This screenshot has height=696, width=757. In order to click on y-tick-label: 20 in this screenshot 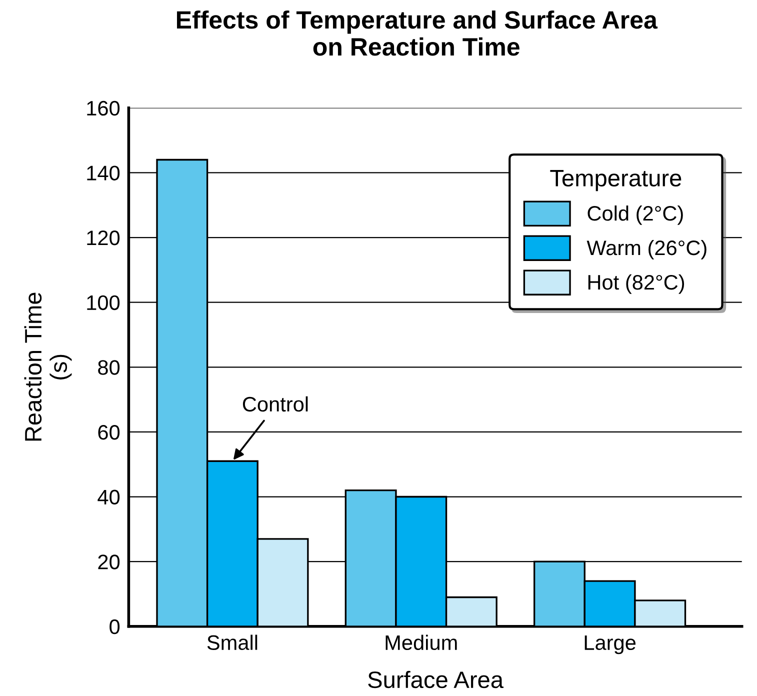, I will do `click(109, 562)`.